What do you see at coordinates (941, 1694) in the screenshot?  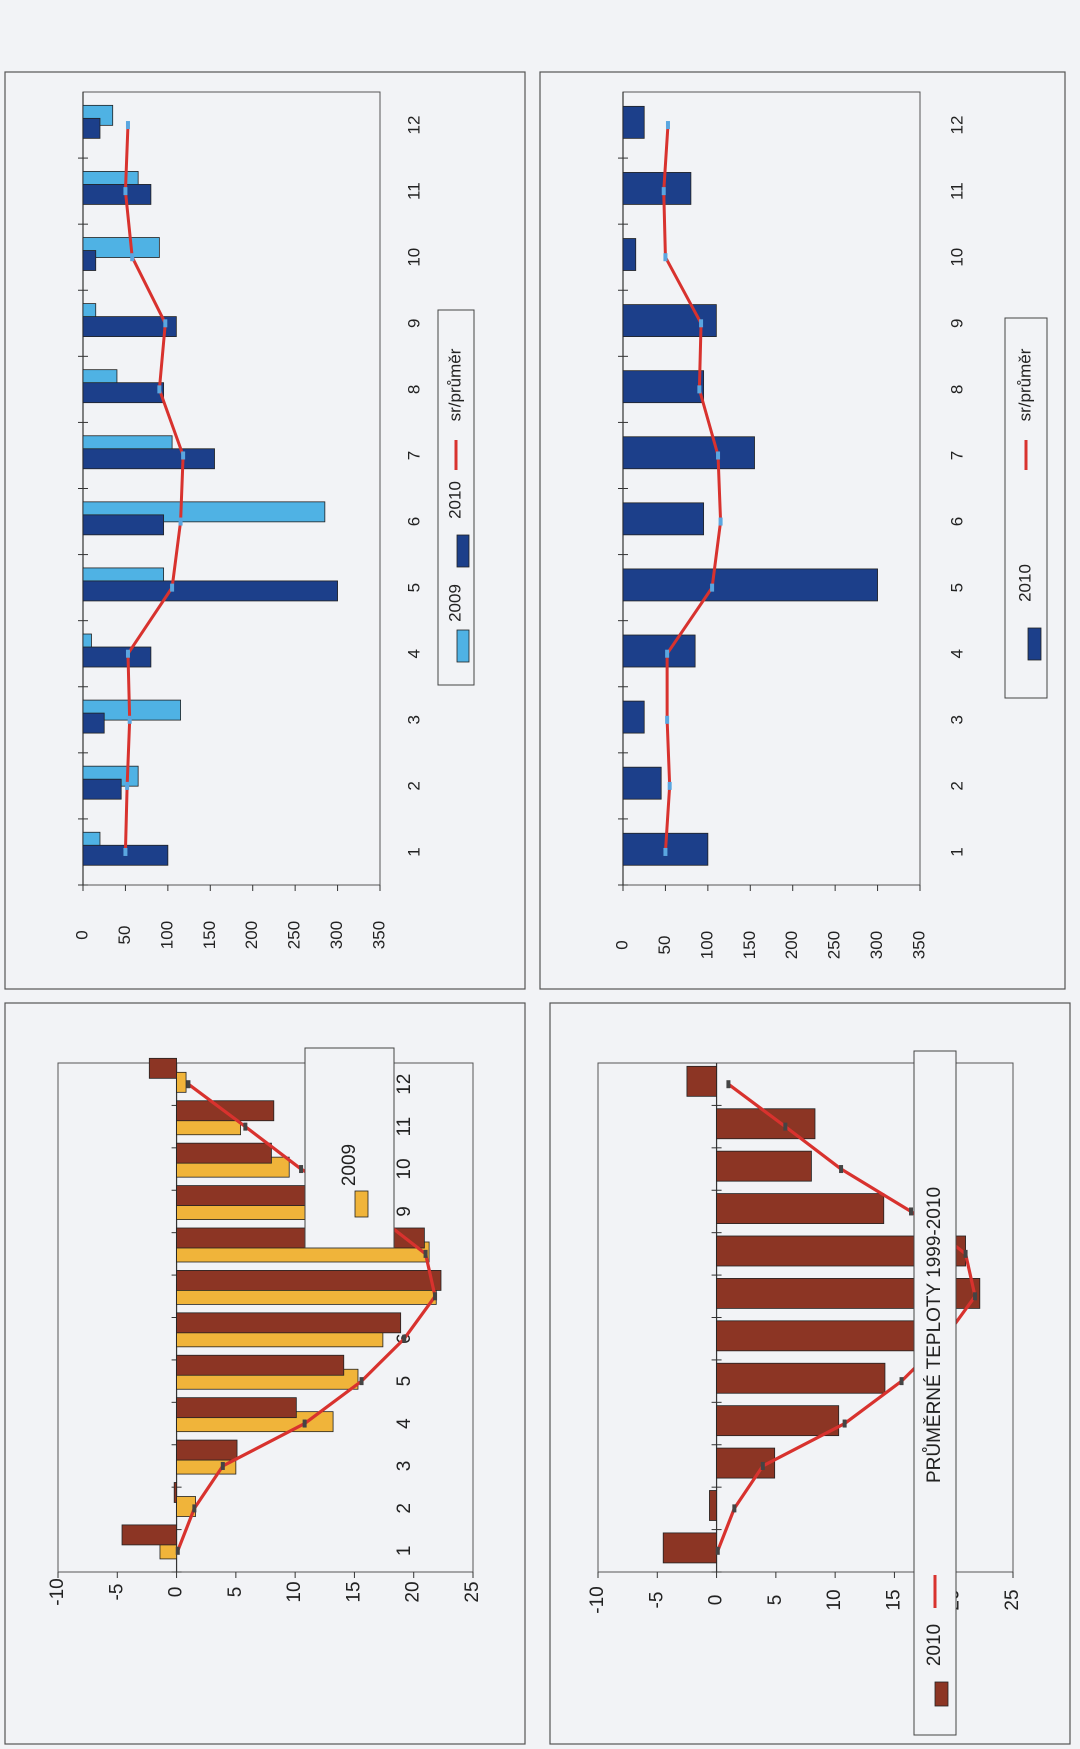 I see `legend-swatch-2010` at bounding box center [941, 1694].